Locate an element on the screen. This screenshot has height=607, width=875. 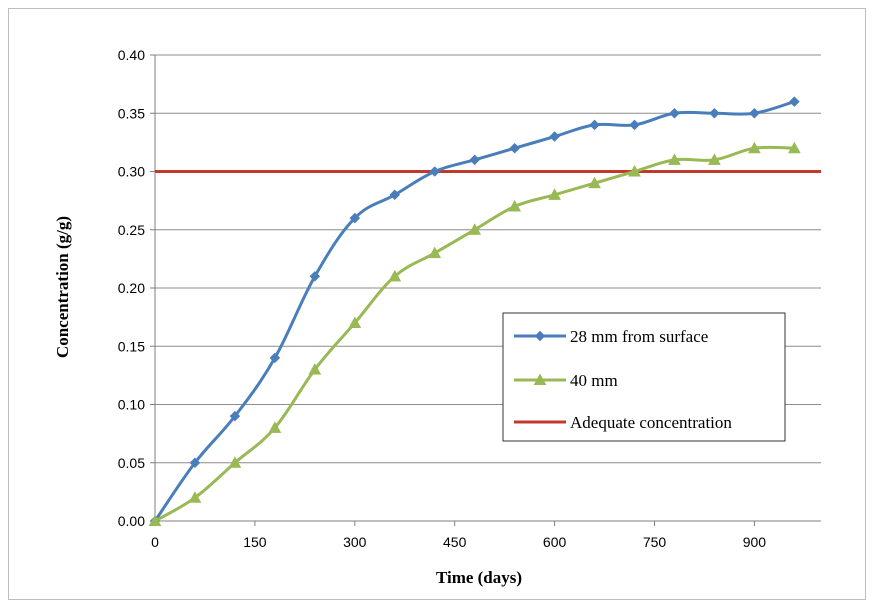
y-tick-label: 0.30 is located at coordinates (131, 172).